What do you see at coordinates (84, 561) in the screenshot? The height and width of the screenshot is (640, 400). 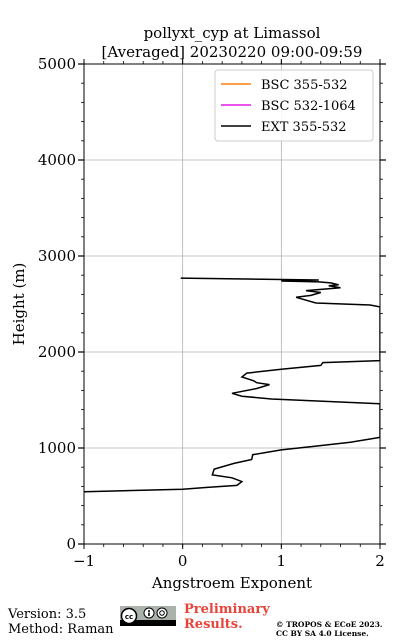 I see `x-tick-label: −1` at bounding box center [84, 561].